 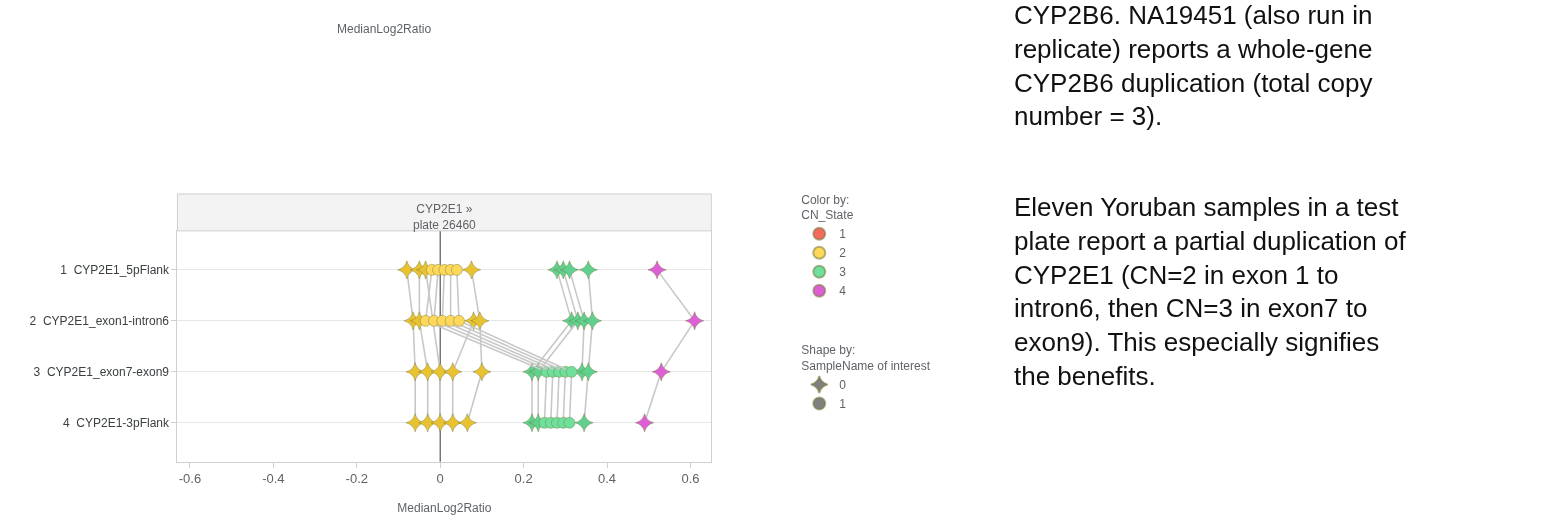 I want to click on y-tick-label: 1 CYP2E1_5pFlank, so click(x=115, y=270).